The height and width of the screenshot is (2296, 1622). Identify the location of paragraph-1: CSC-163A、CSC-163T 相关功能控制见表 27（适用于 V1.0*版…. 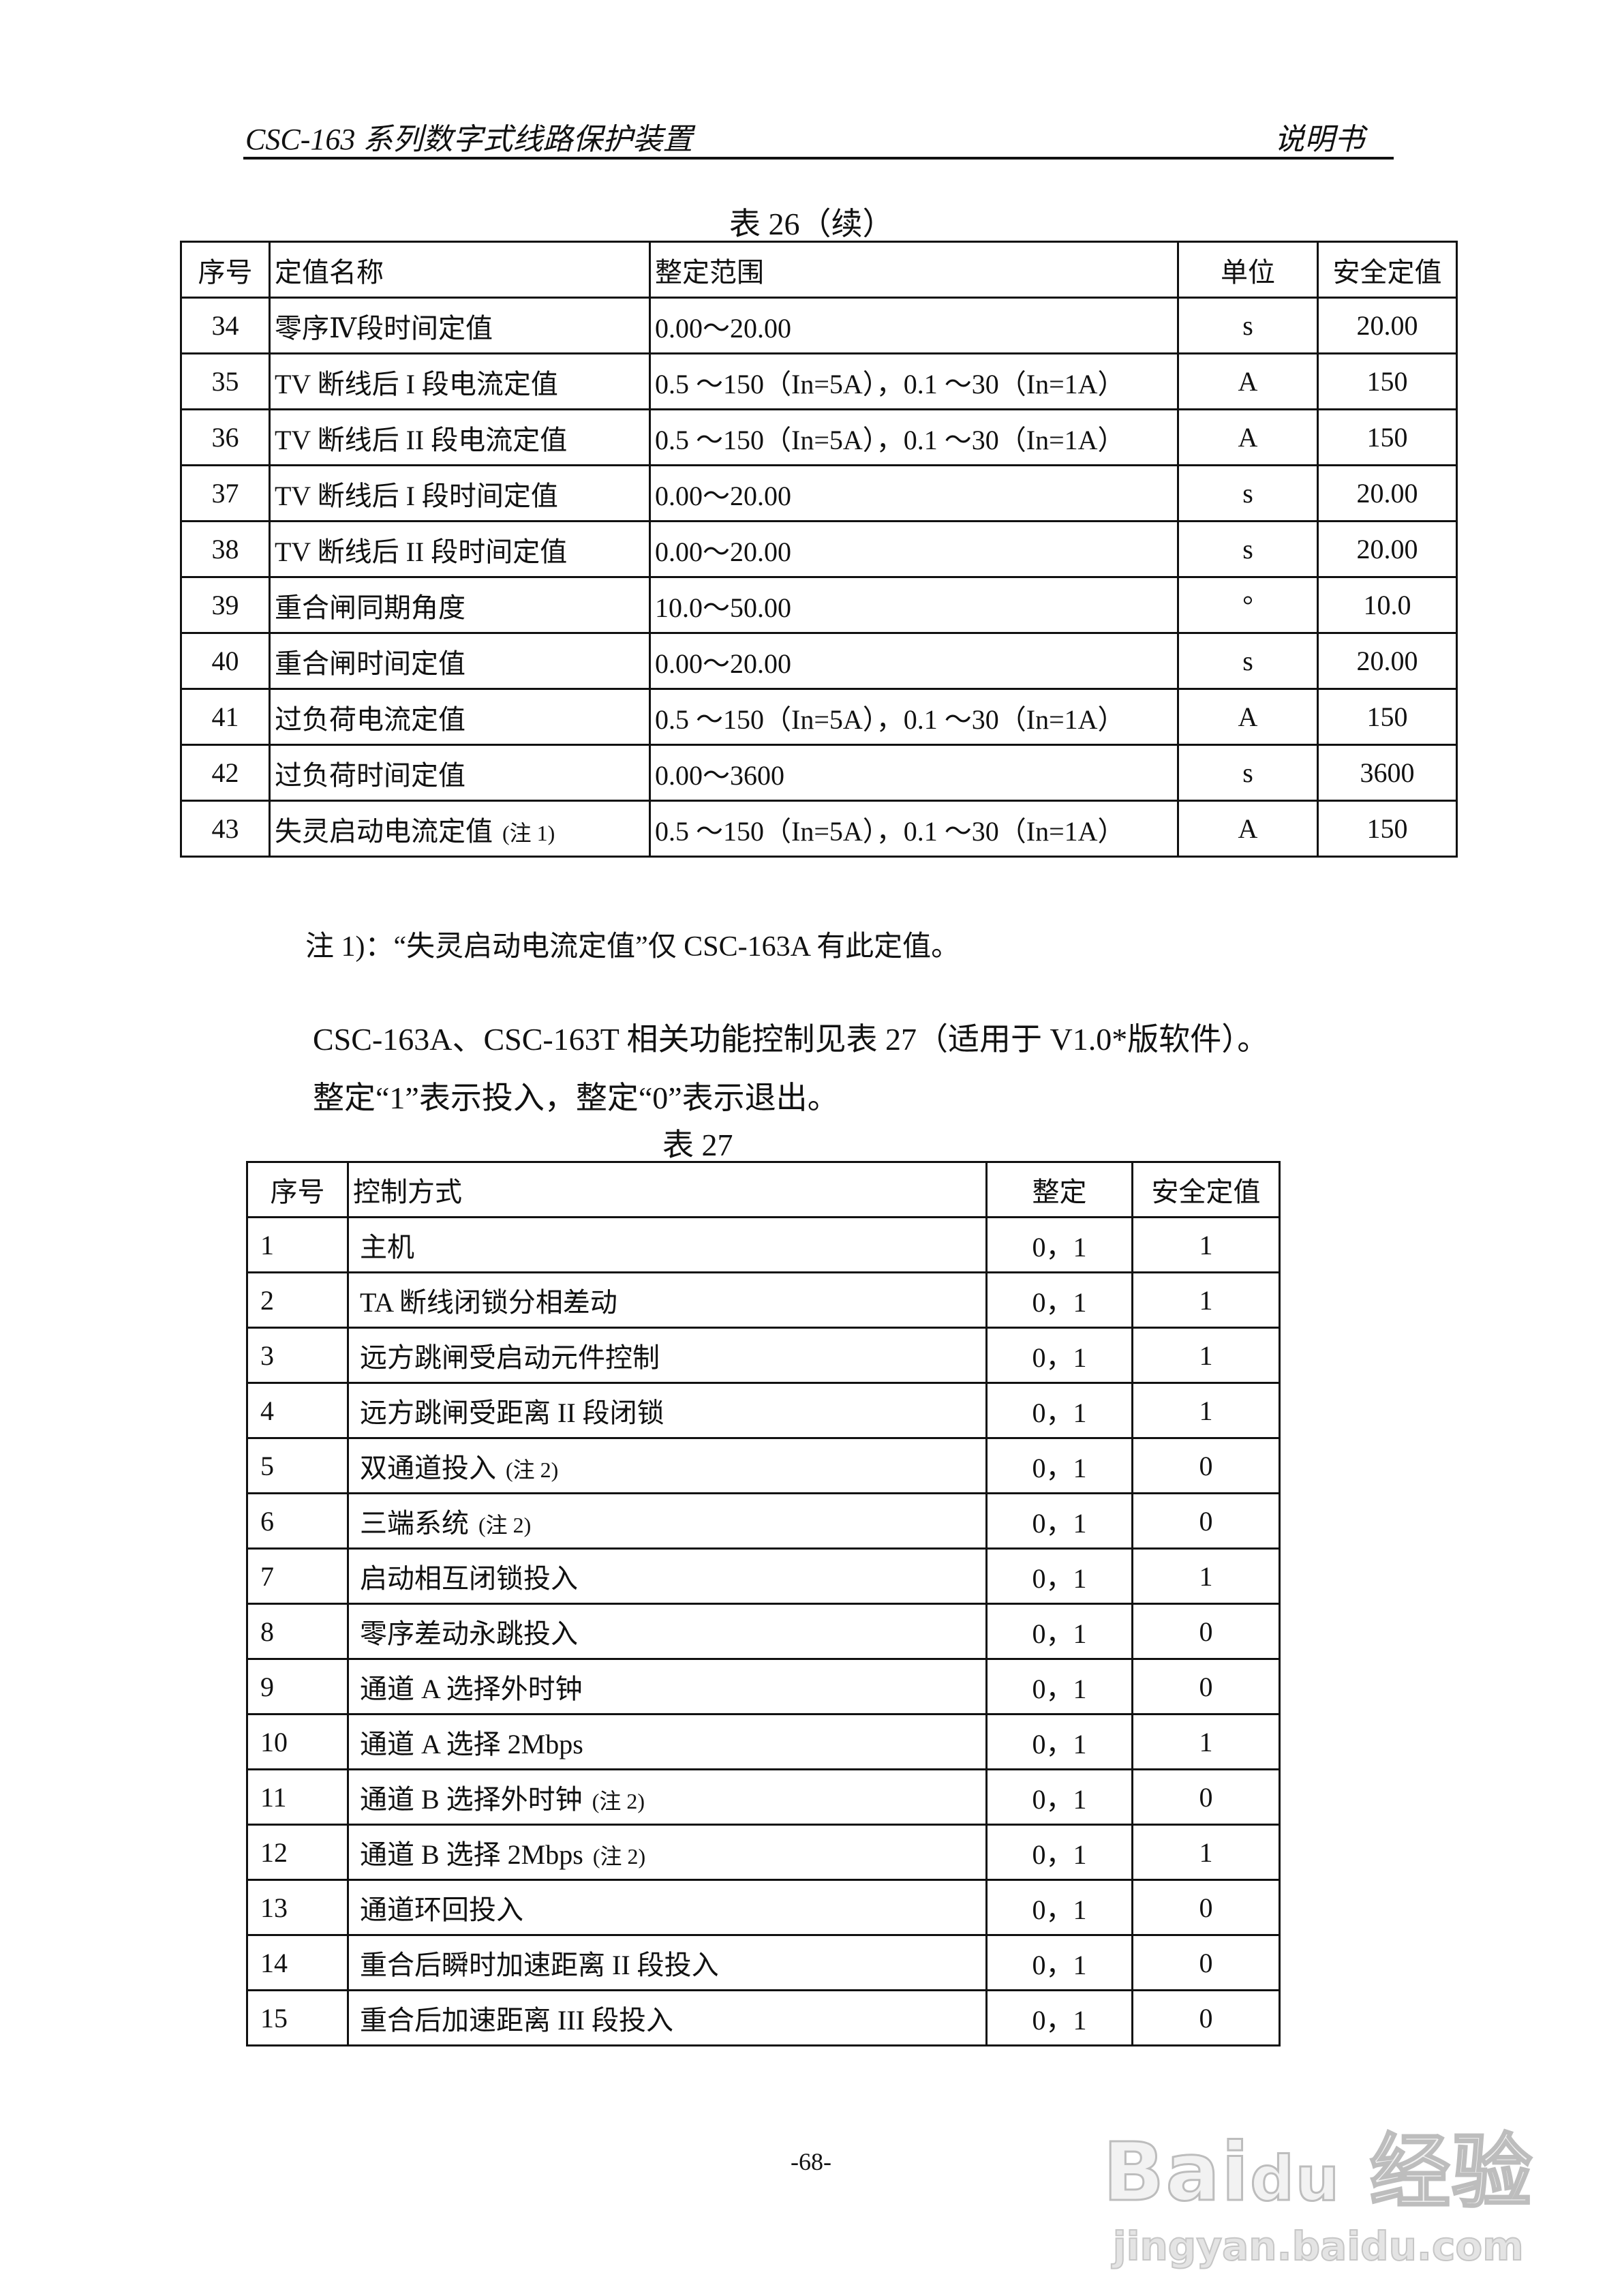
(791, 1039).